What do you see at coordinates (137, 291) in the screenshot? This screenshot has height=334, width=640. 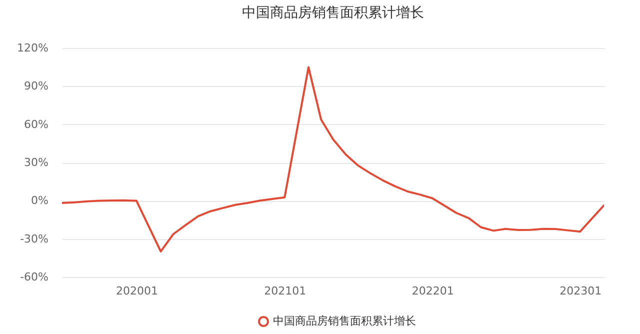 I see `x-tick-label: 202001` at bounding box center [137, 291].